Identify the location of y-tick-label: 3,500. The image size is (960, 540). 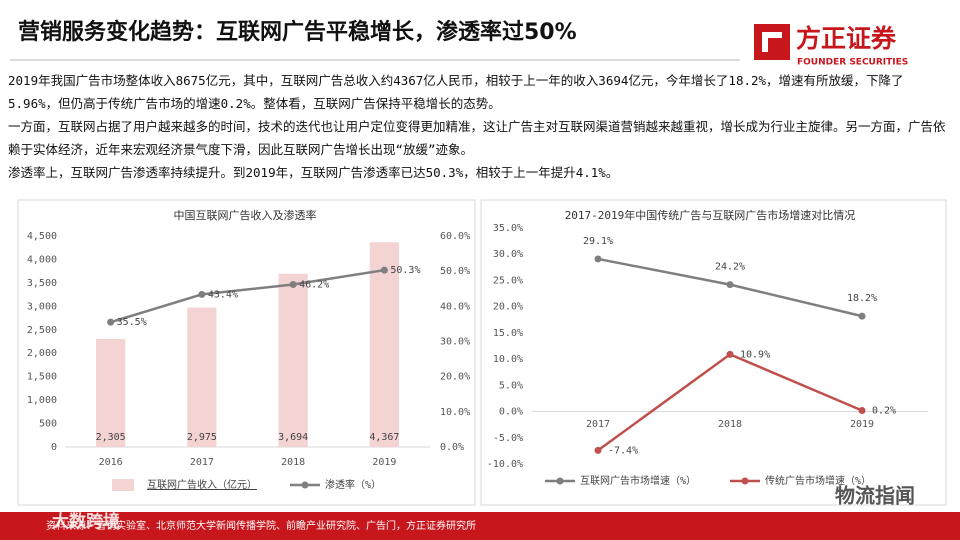
(42, 283).